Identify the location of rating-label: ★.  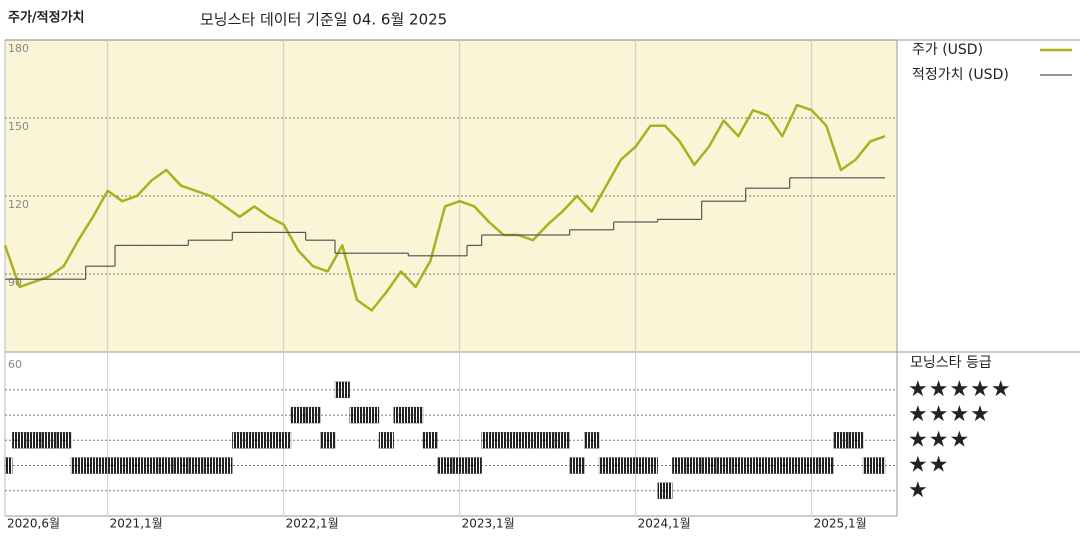
(918, 490).